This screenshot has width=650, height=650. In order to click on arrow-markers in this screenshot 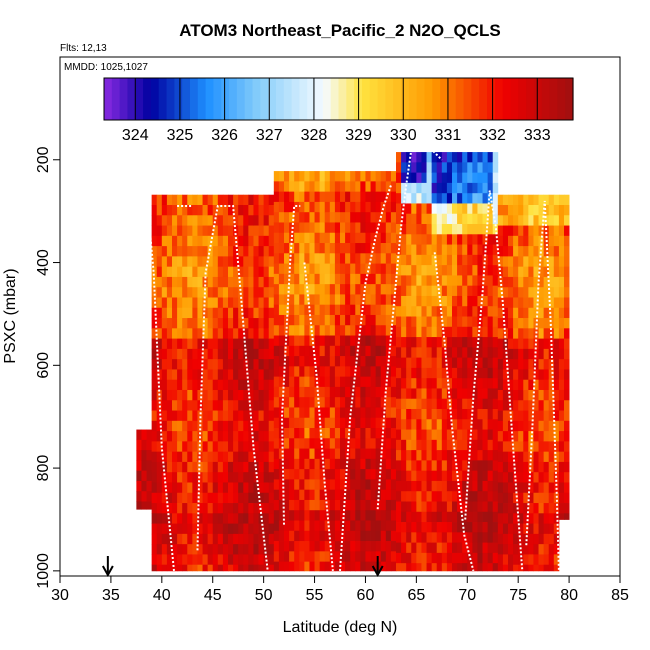, I will do `click(242, 567)`.